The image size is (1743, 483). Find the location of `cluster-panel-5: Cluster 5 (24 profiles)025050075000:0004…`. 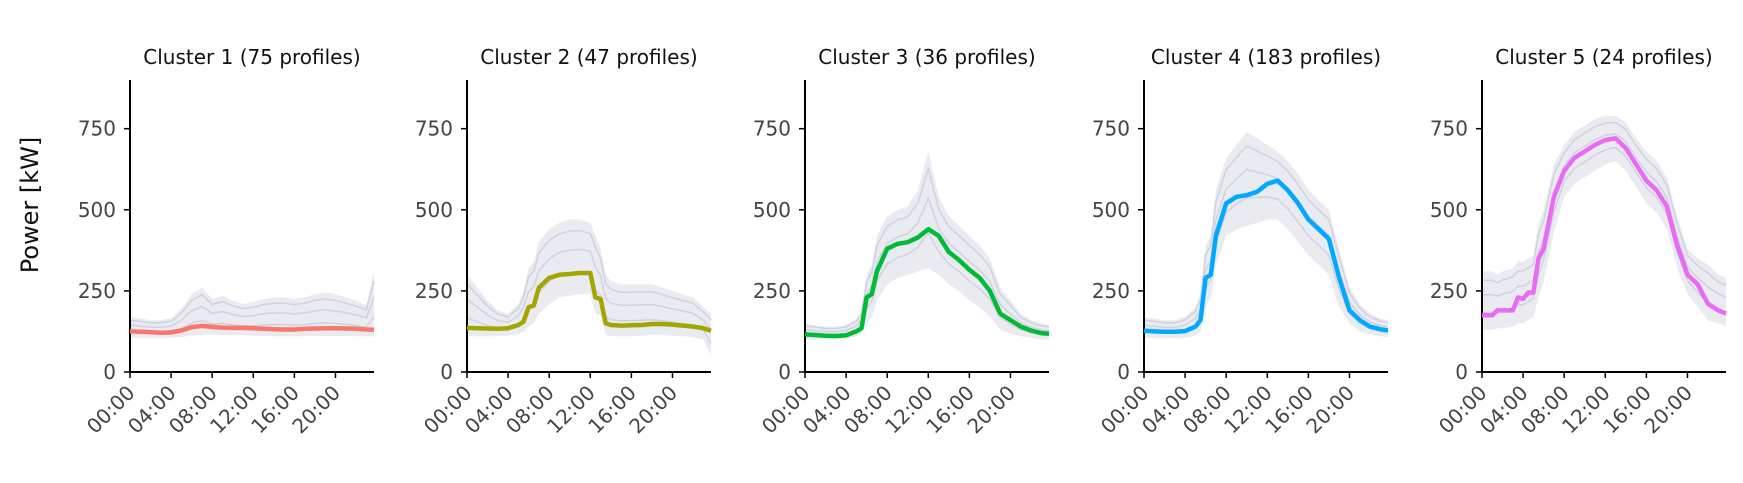

cluster-panel-5: Cluster 5 (24 profiles)025050075000:0004… is located at coordinates (1578, 242).